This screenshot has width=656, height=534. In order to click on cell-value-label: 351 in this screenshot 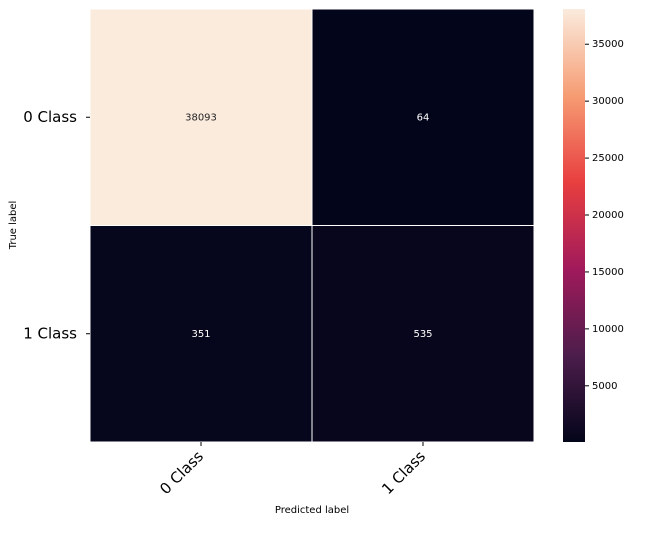, I will do `click(200, 334)`.